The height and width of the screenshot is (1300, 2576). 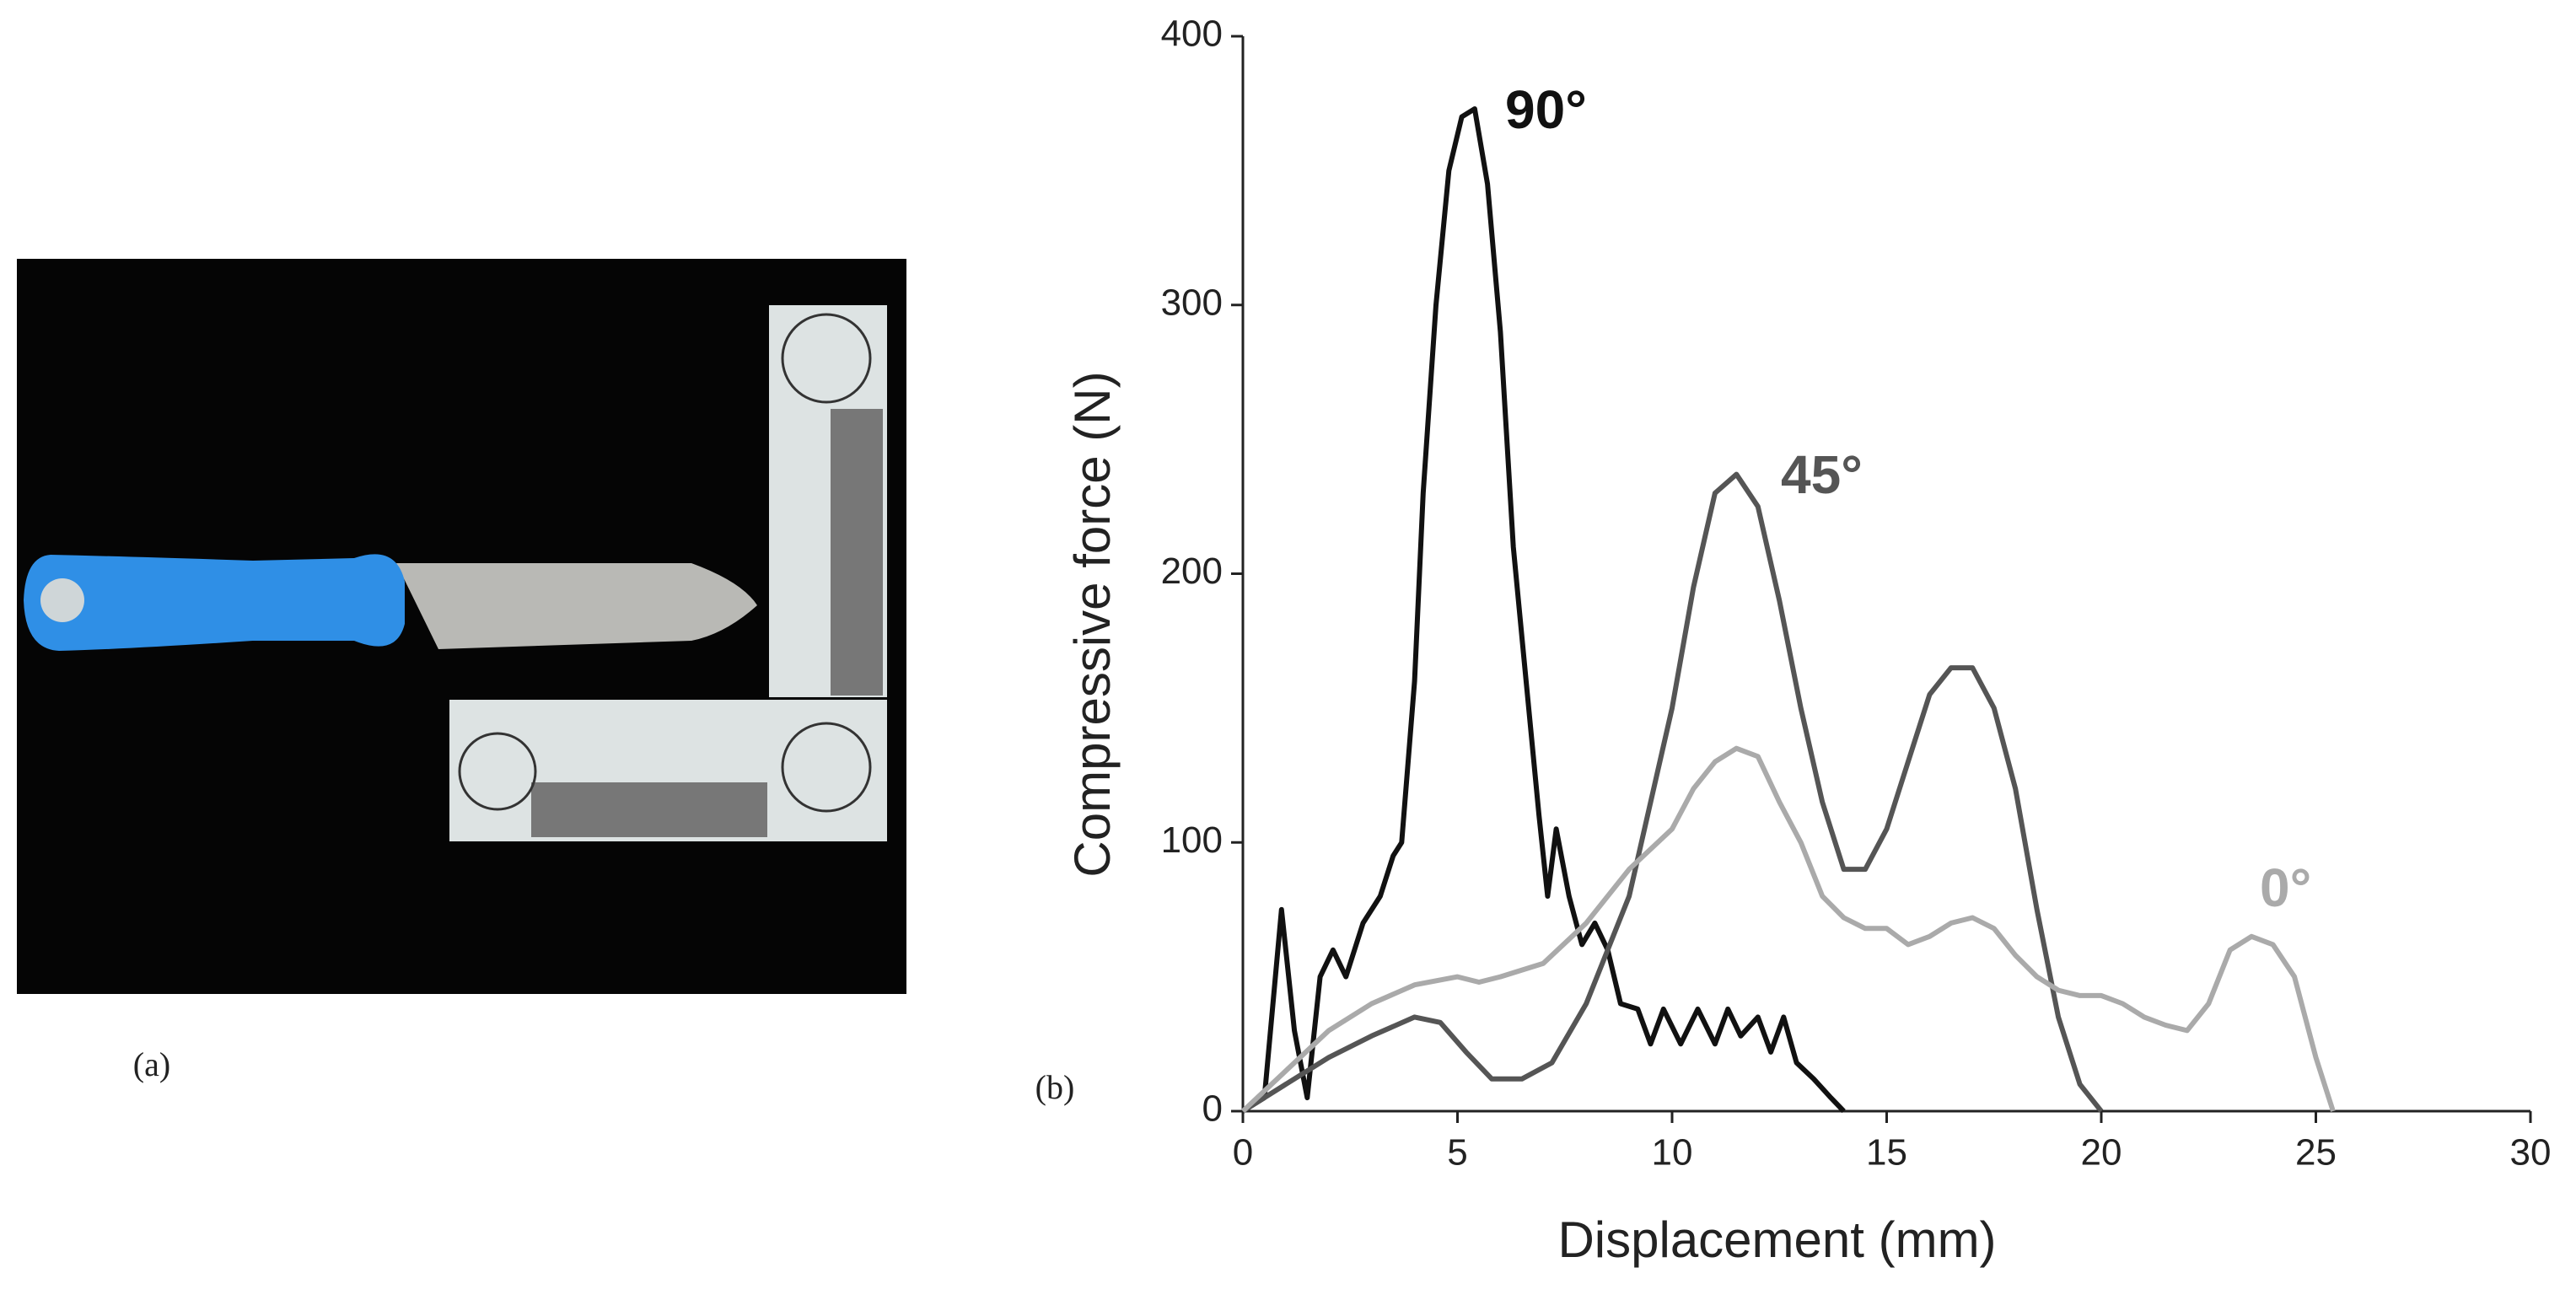 What do you see at coordinates (1093, 624) in the screenshot?
I see `y-axis-label: Compressive force (N)` at bounding box center [1093, 624].